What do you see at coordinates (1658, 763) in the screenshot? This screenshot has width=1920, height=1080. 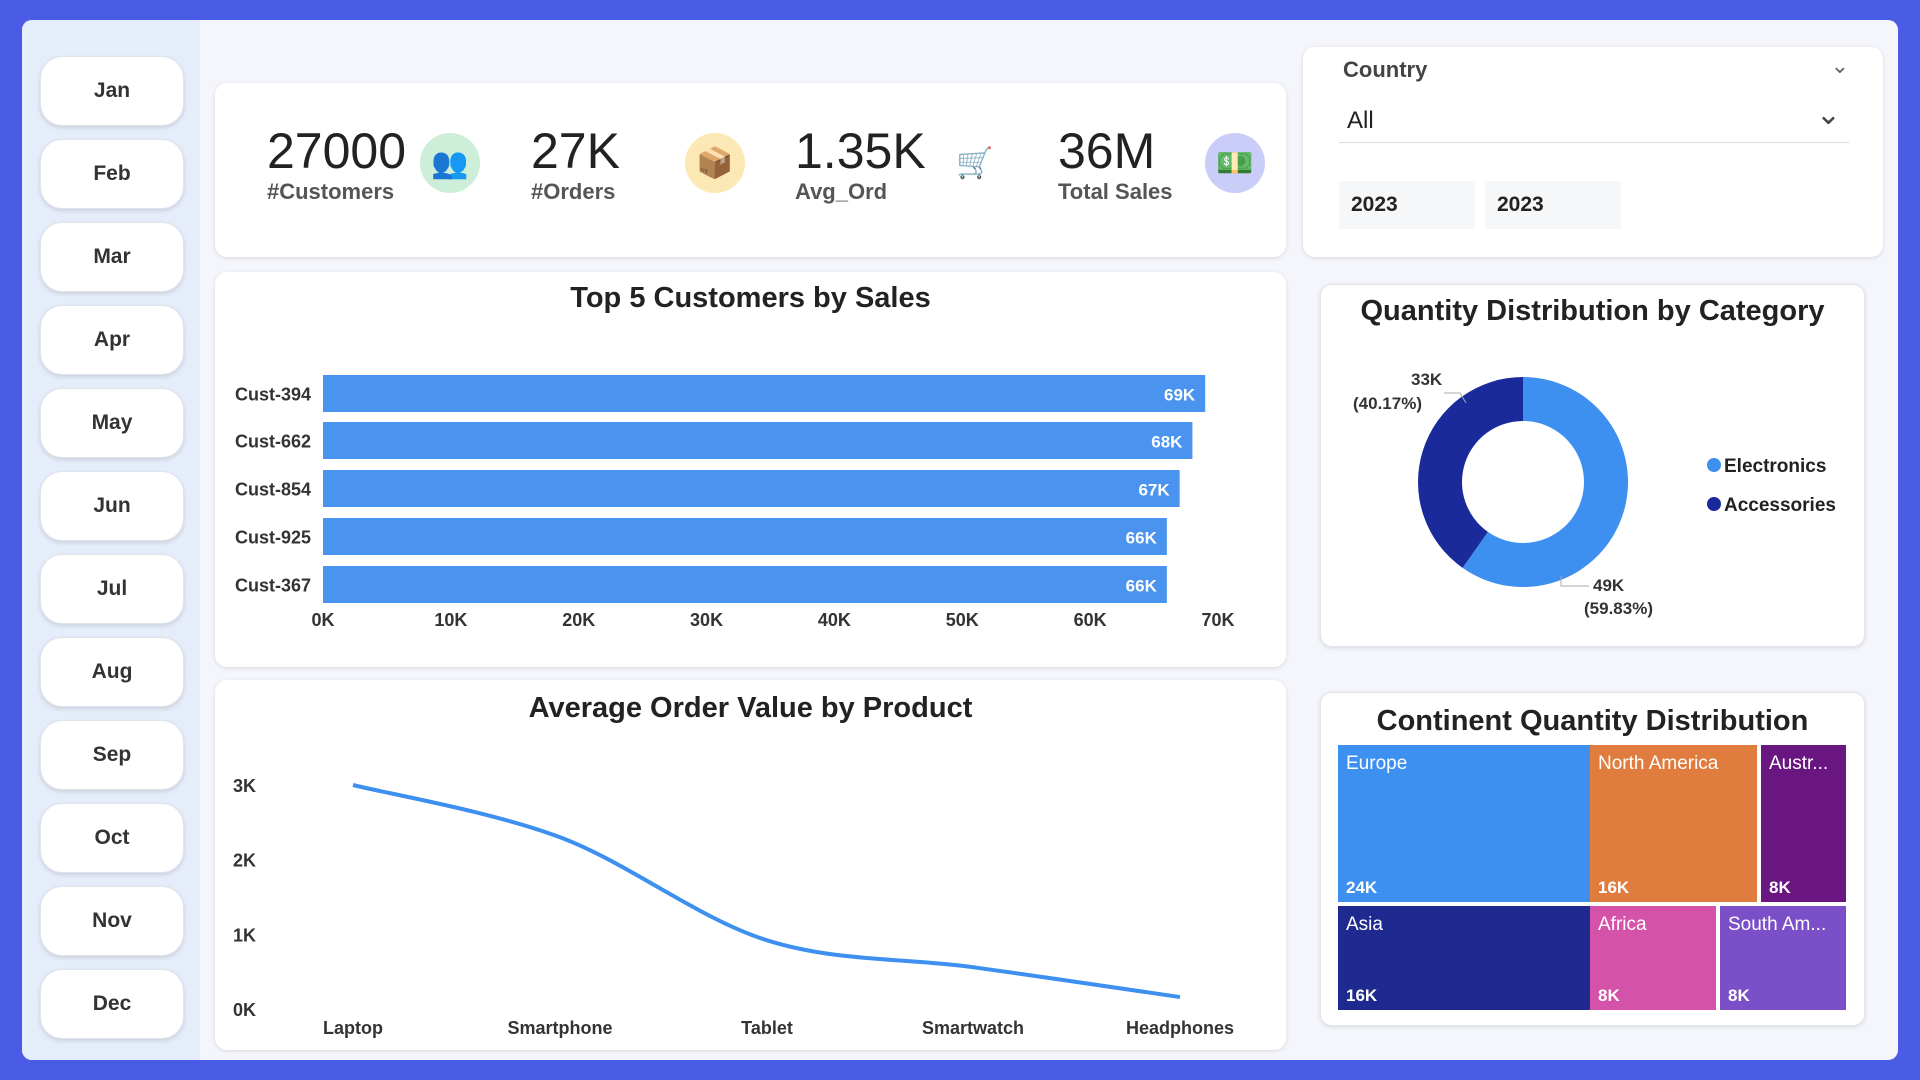 I see `tile-name: North America` at bounding box center [1658, 763].